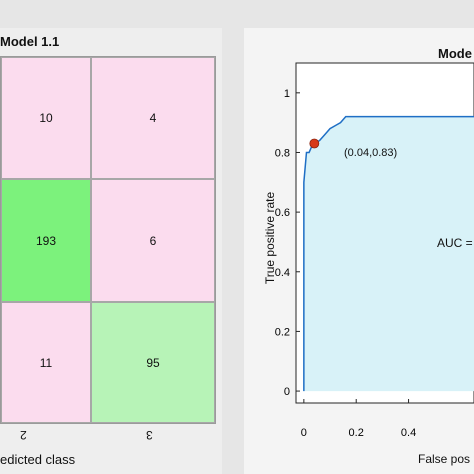  I want to click on x-axis-label: False pos, so click(444, 459).